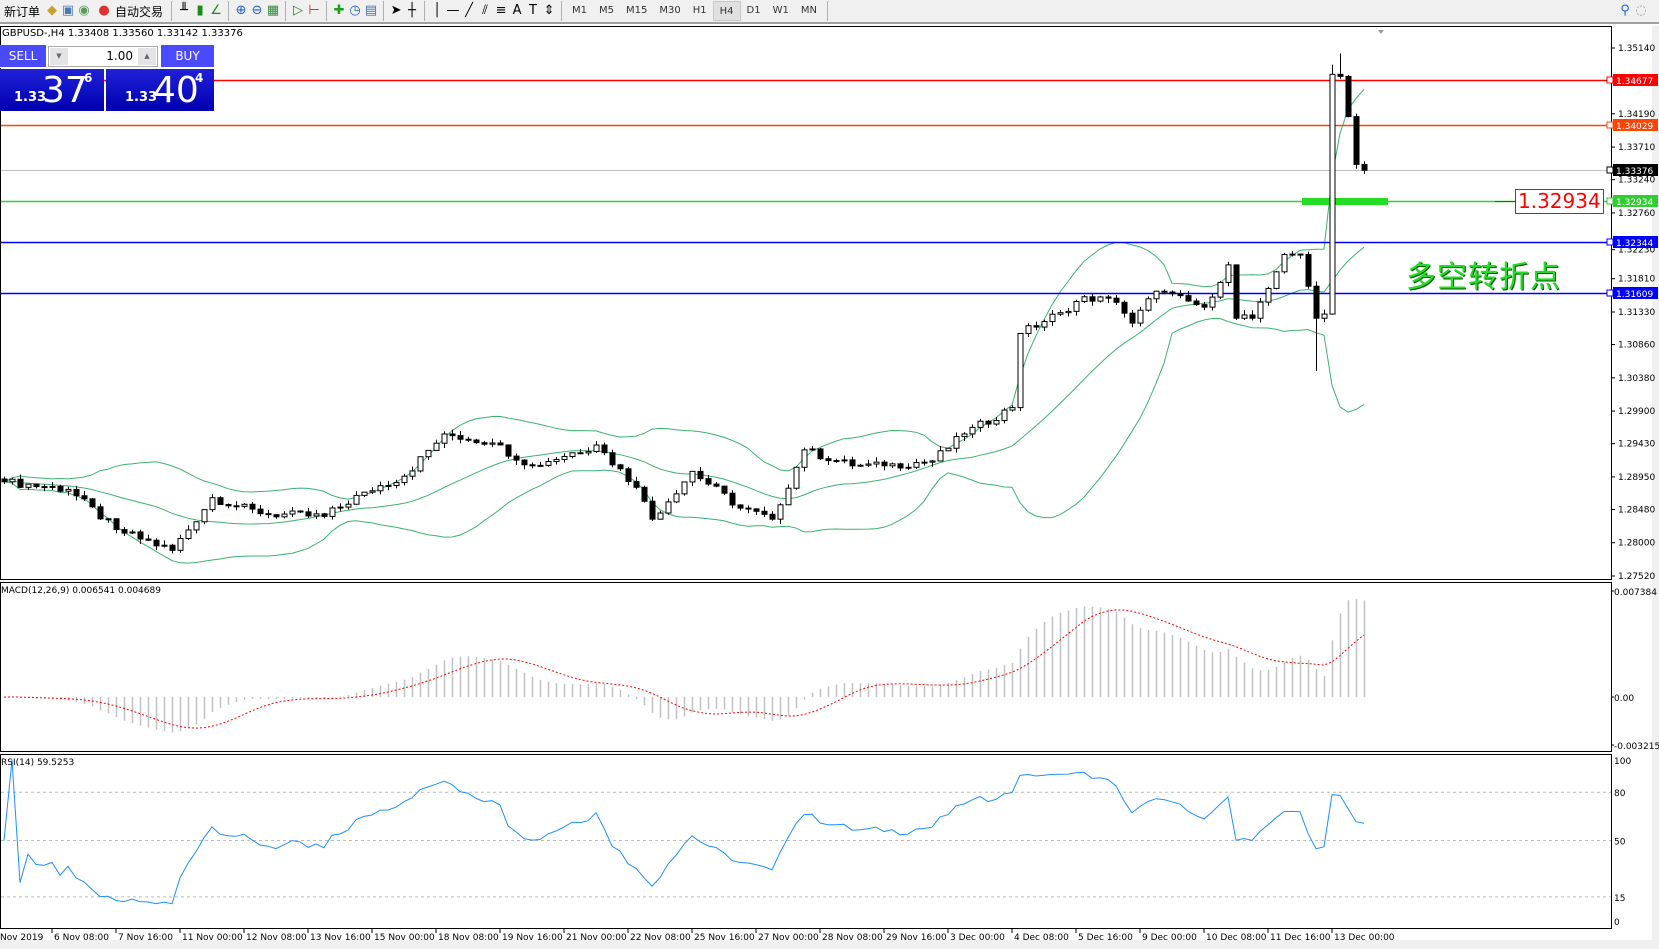 This screenshot has height=949, width=1659. What do you see at coordinates (1559, 201) in the screenshot?
I see `price-label-box: 1.32934` at bounding box center [1559, 201].